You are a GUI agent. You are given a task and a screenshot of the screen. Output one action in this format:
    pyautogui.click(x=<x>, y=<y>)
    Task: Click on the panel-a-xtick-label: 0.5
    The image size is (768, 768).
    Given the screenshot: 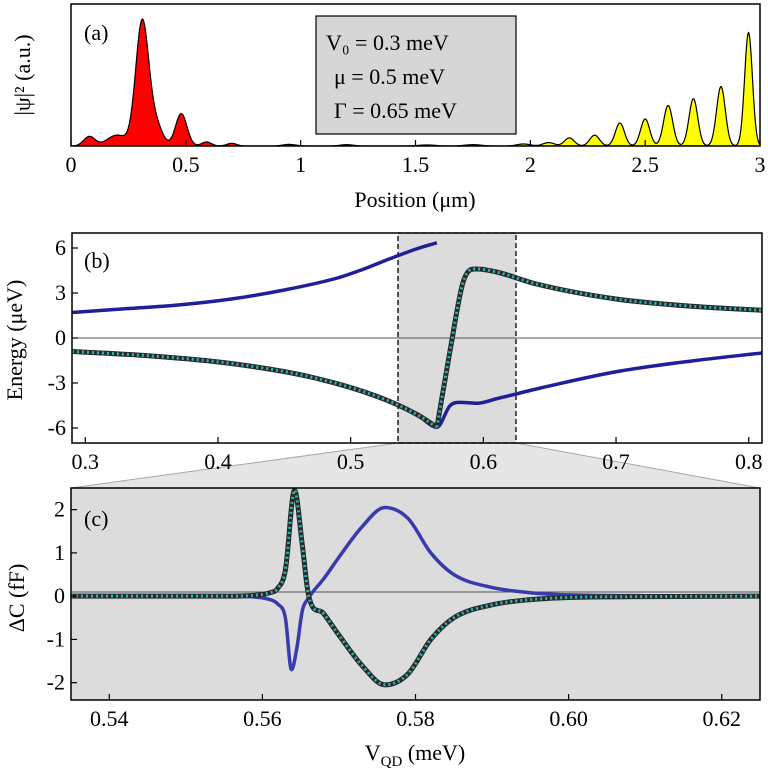 What is the action you would take?
    pyautogui.click(x=186, y=164)
    